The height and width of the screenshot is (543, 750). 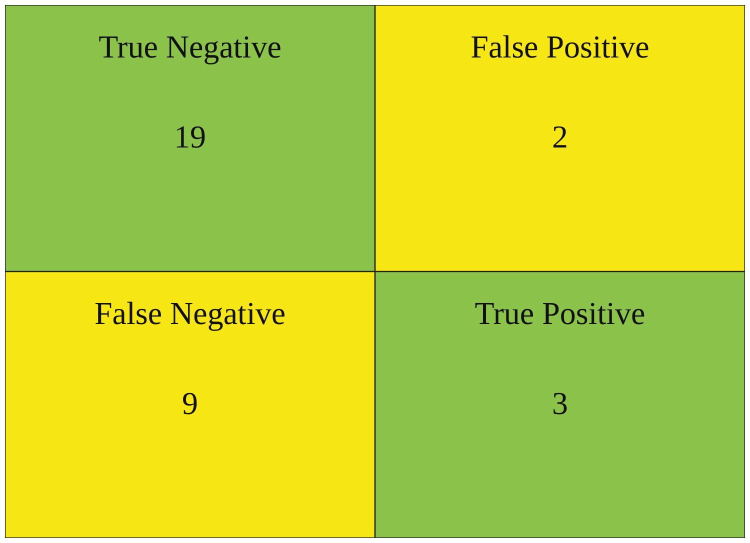 I want to click on annotation: False Negative, so click(x=190, y=312).